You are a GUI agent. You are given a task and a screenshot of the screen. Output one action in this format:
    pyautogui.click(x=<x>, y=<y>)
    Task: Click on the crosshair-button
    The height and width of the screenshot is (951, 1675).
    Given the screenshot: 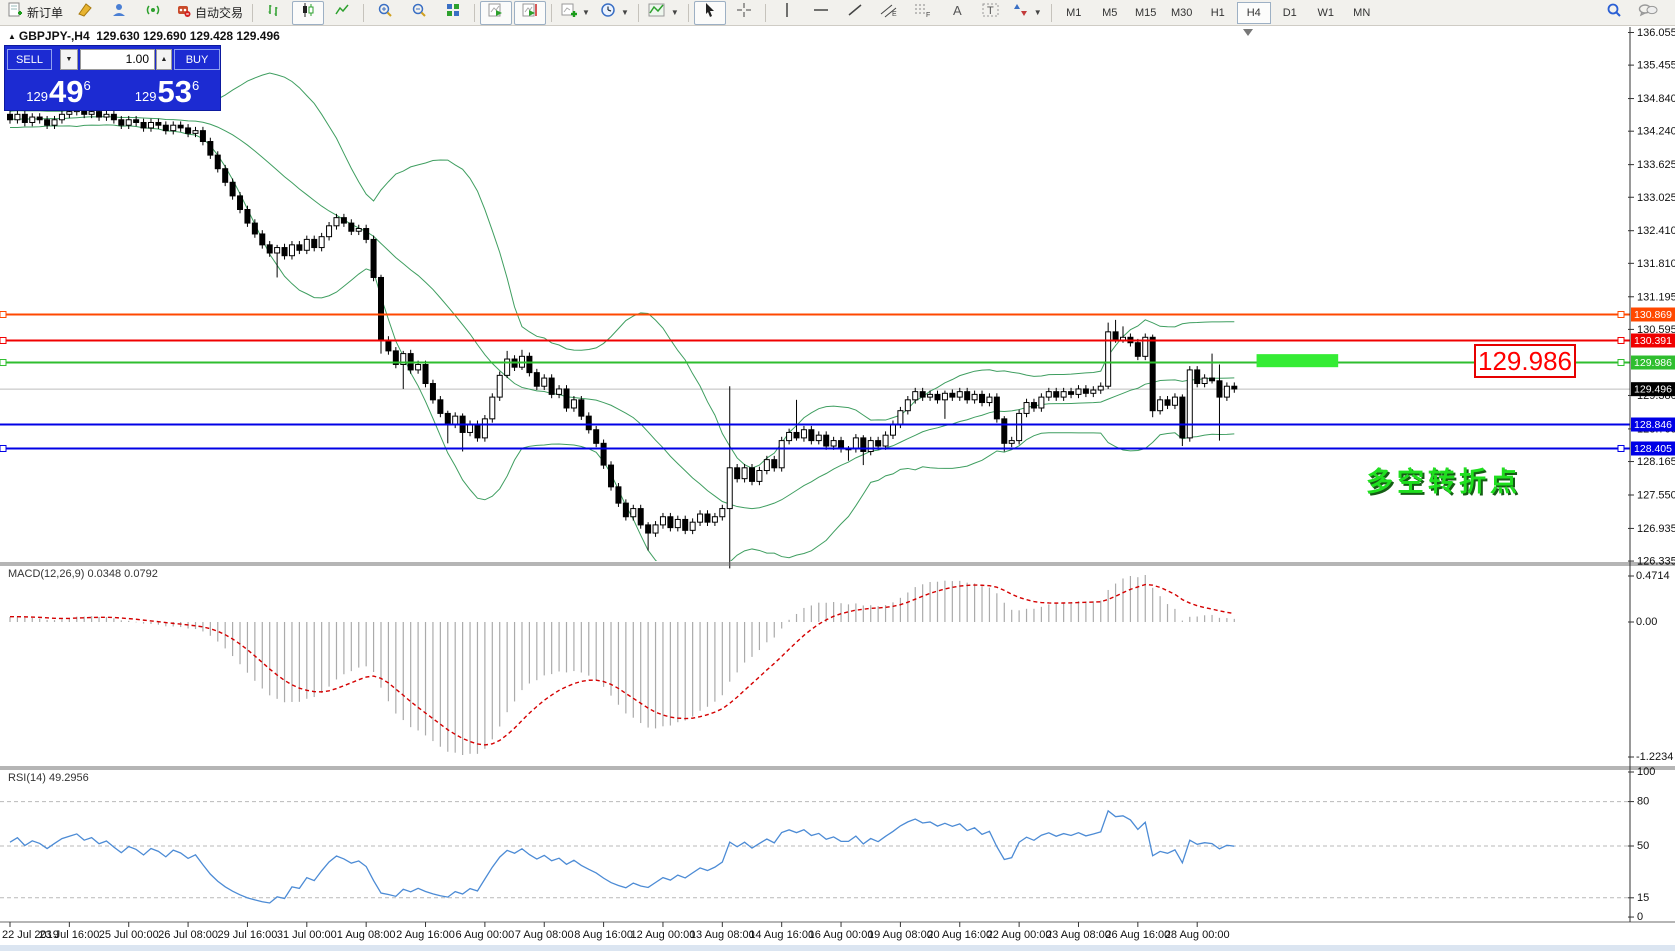 What is the action you would take?
    pyautogui.click(x=744, y=13)
    